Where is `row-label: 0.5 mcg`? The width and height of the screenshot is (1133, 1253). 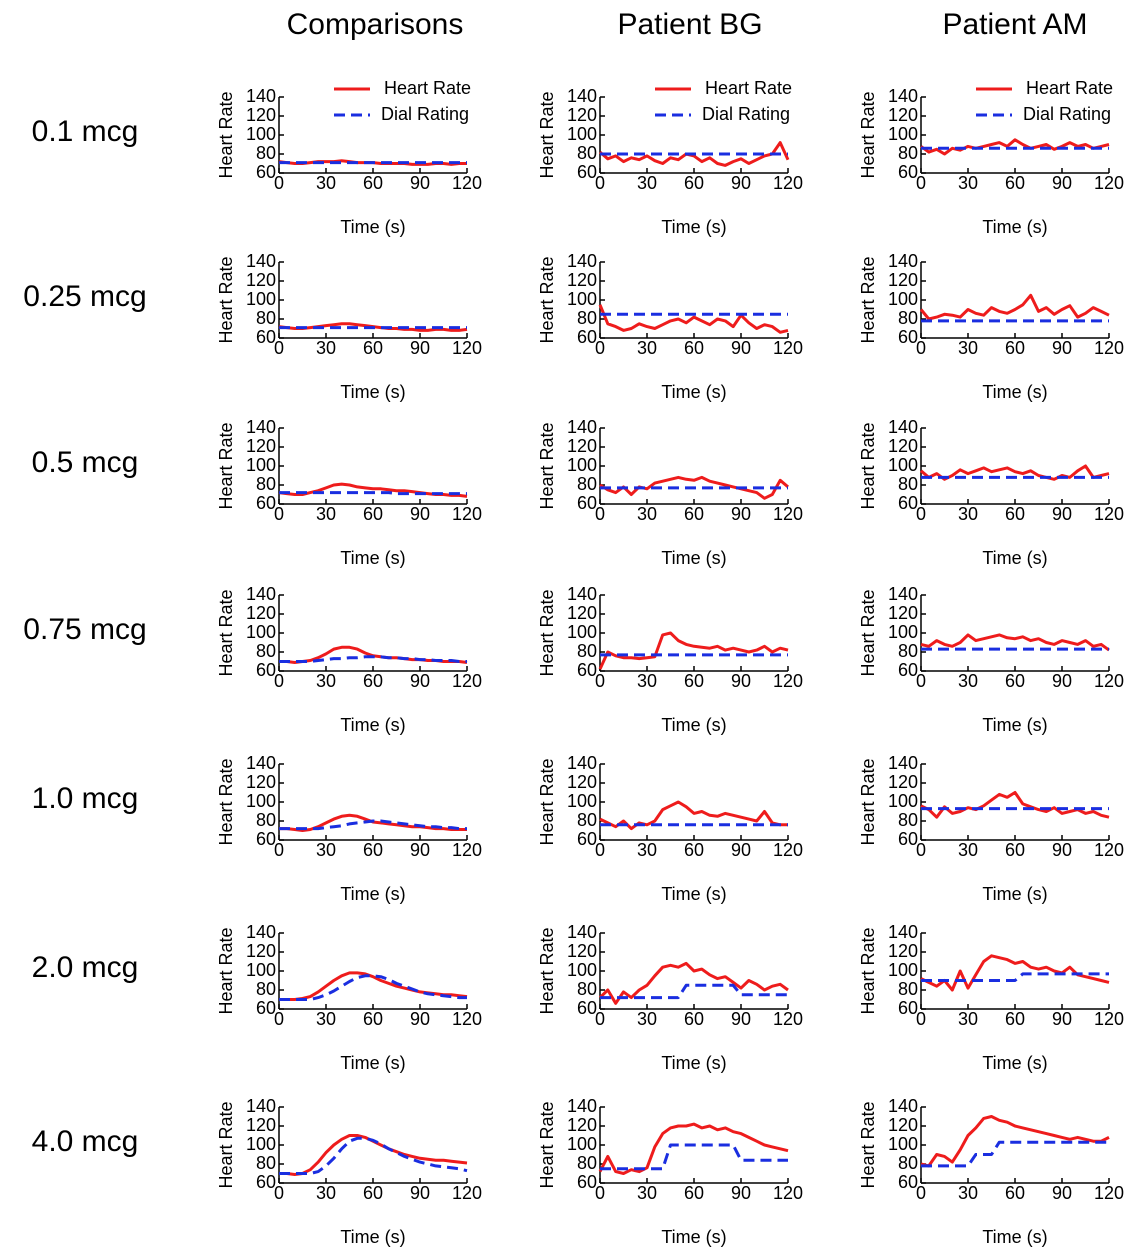 row-label: 0.5 mcg is located at coordinates (85, 462).